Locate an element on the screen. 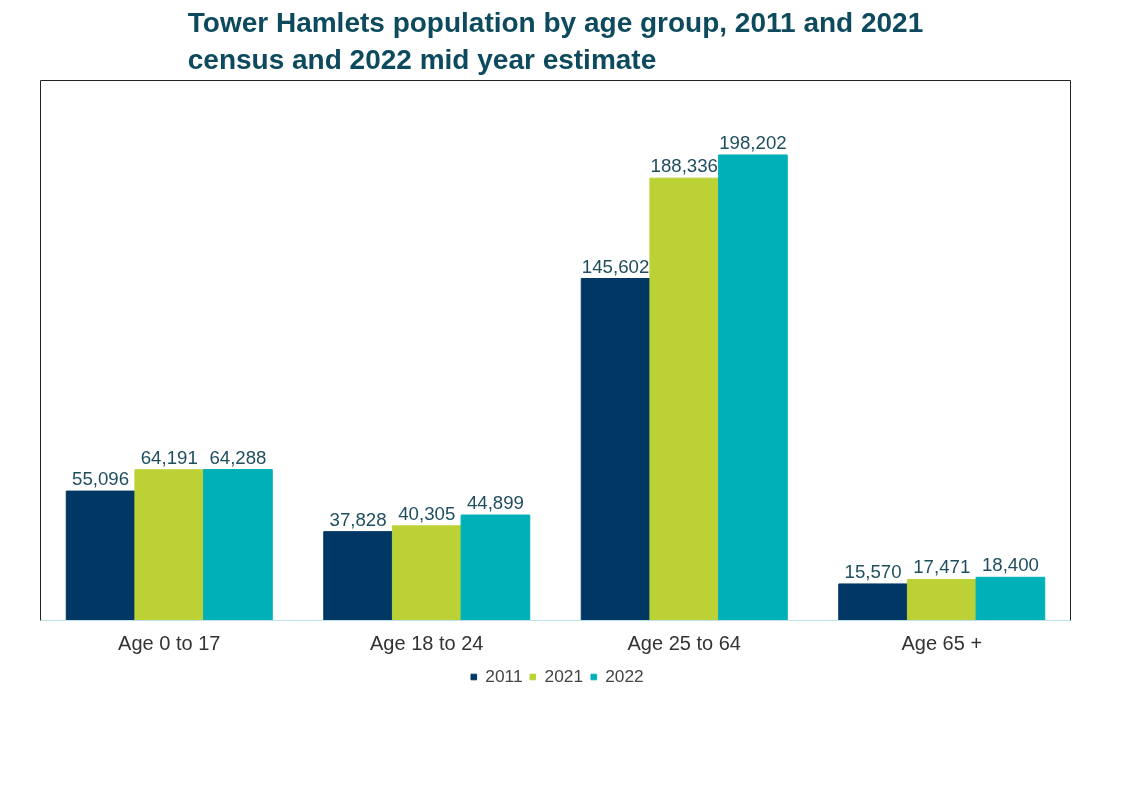 The height and width of the screenshot is (803, 1124). data-label: 17,471 is located at coordinates (942, 567).